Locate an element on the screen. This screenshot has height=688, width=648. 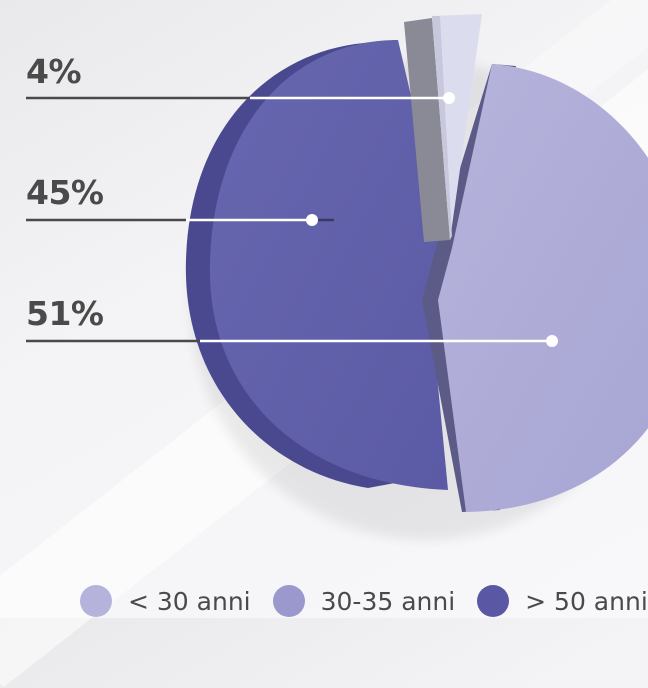
legend-label: < 30 anni is located at coordinates (189, 601).